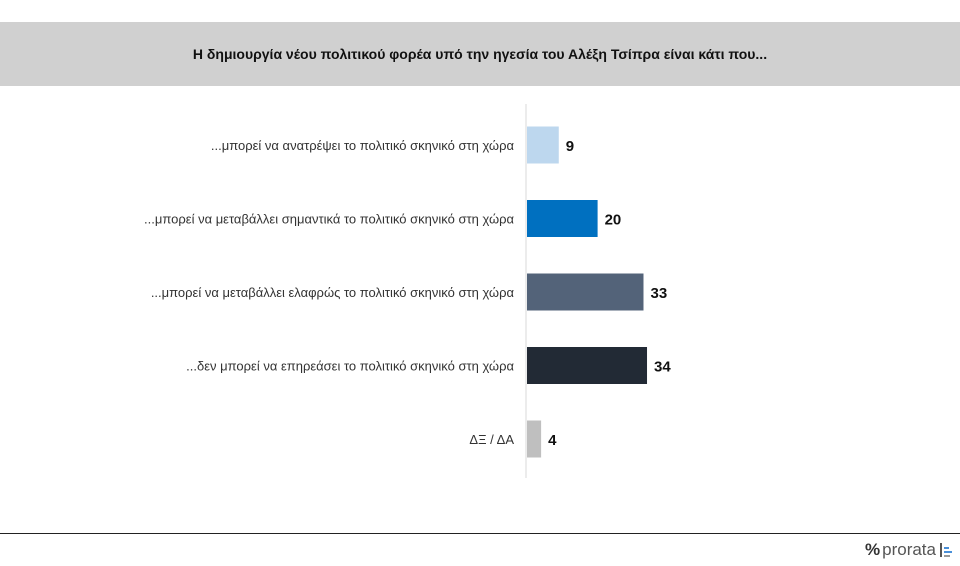 Image resolution: width=960 pixels, height=566 pixels. Describe the element at coordinates (570, 146) in the screenshot. I see `data-label: 9` at that location.